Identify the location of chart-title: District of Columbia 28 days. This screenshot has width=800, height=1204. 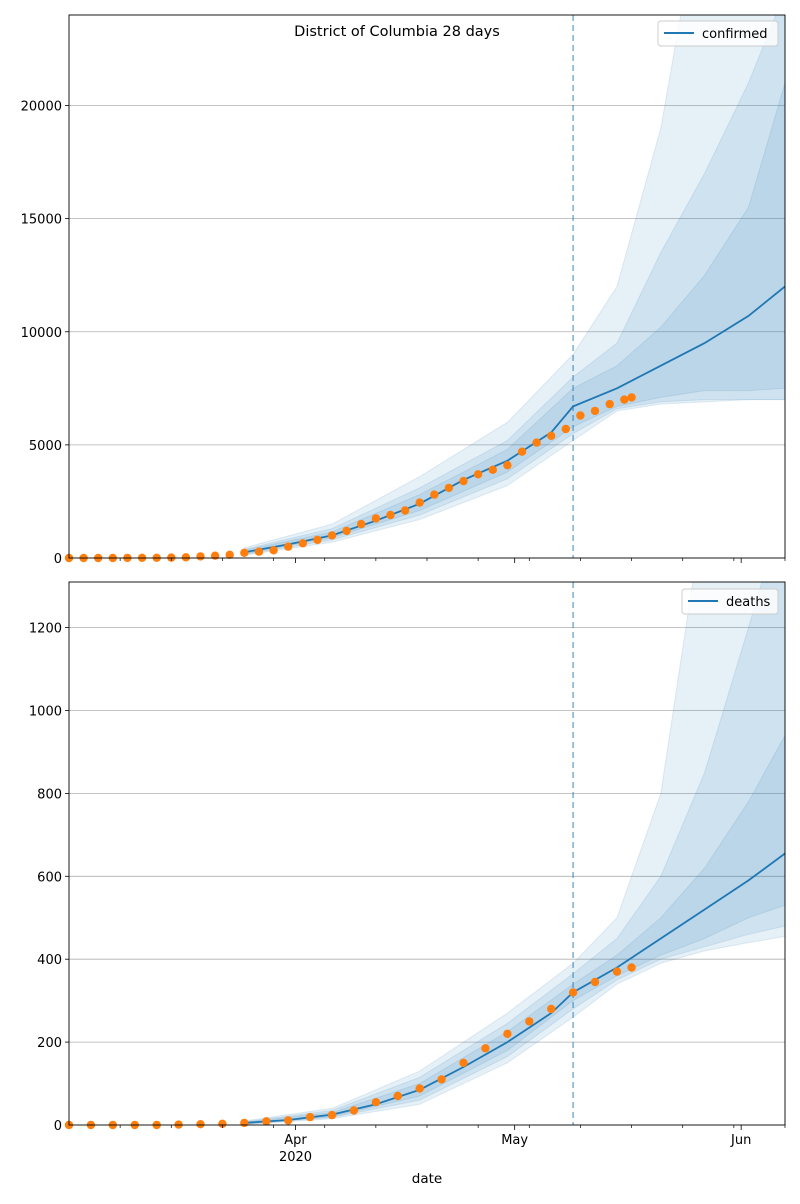
(397, 32).